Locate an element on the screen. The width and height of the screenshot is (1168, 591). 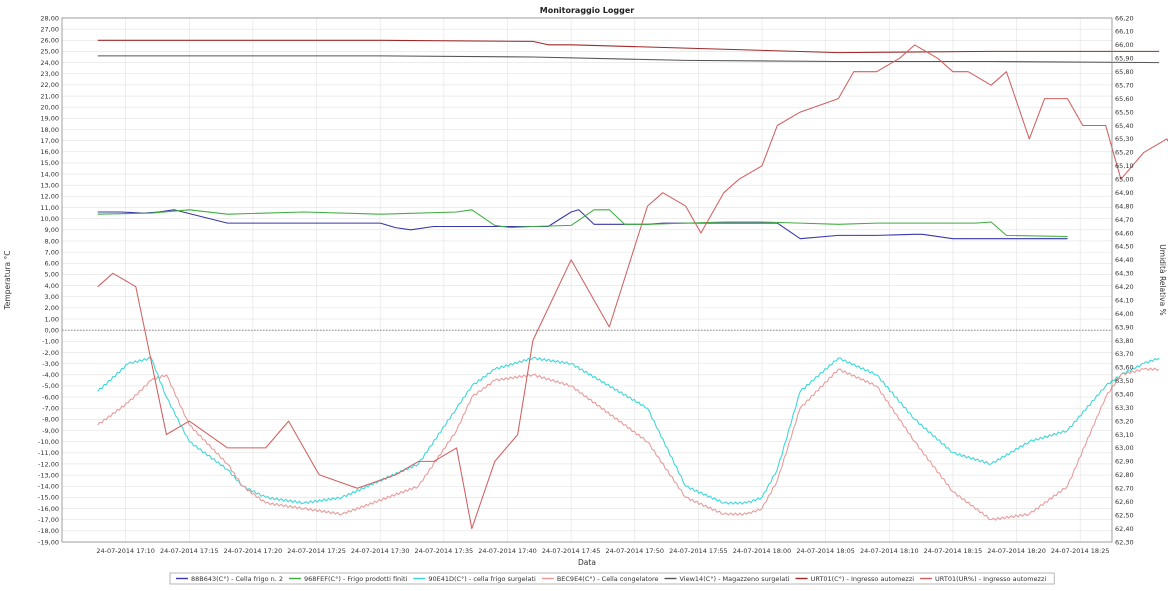
y-tick-label: 2,00 is located at coordinates (52, 308).